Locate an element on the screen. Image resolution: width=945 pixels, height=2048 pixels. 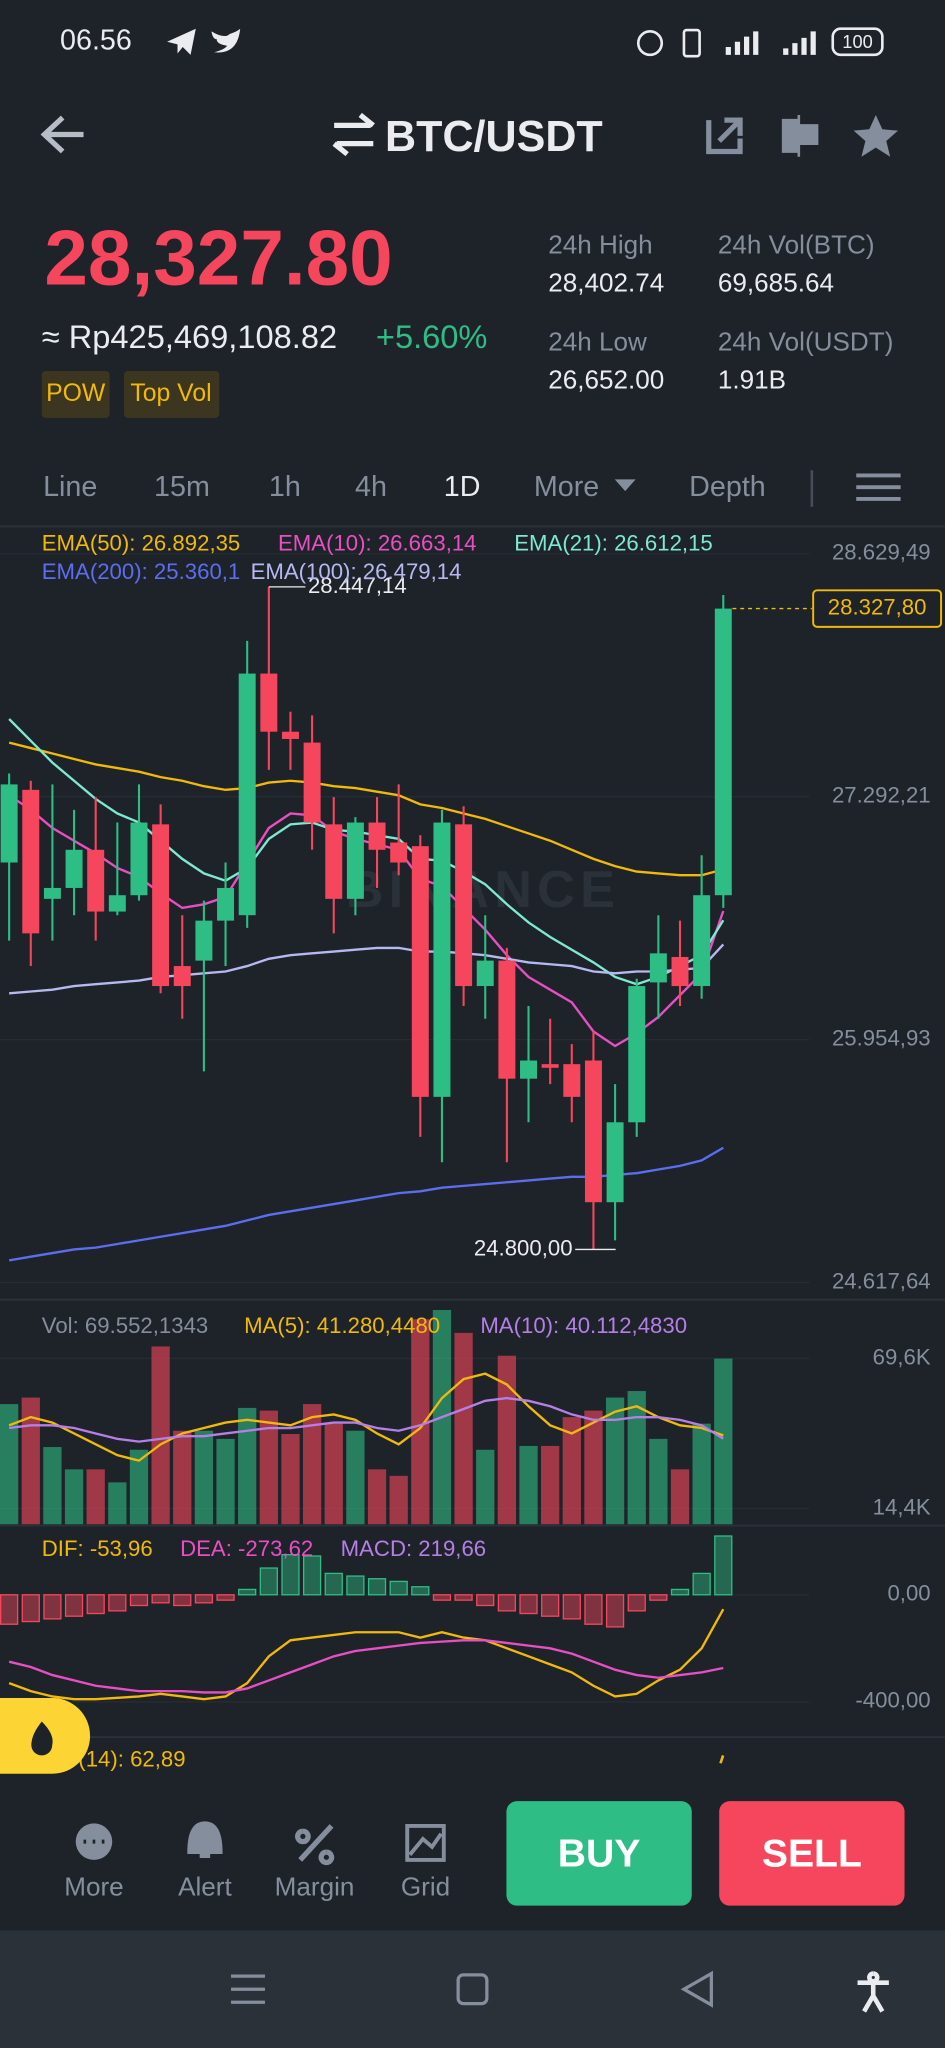
toolbar-label: Grid is located at coordinates (425, 1887).